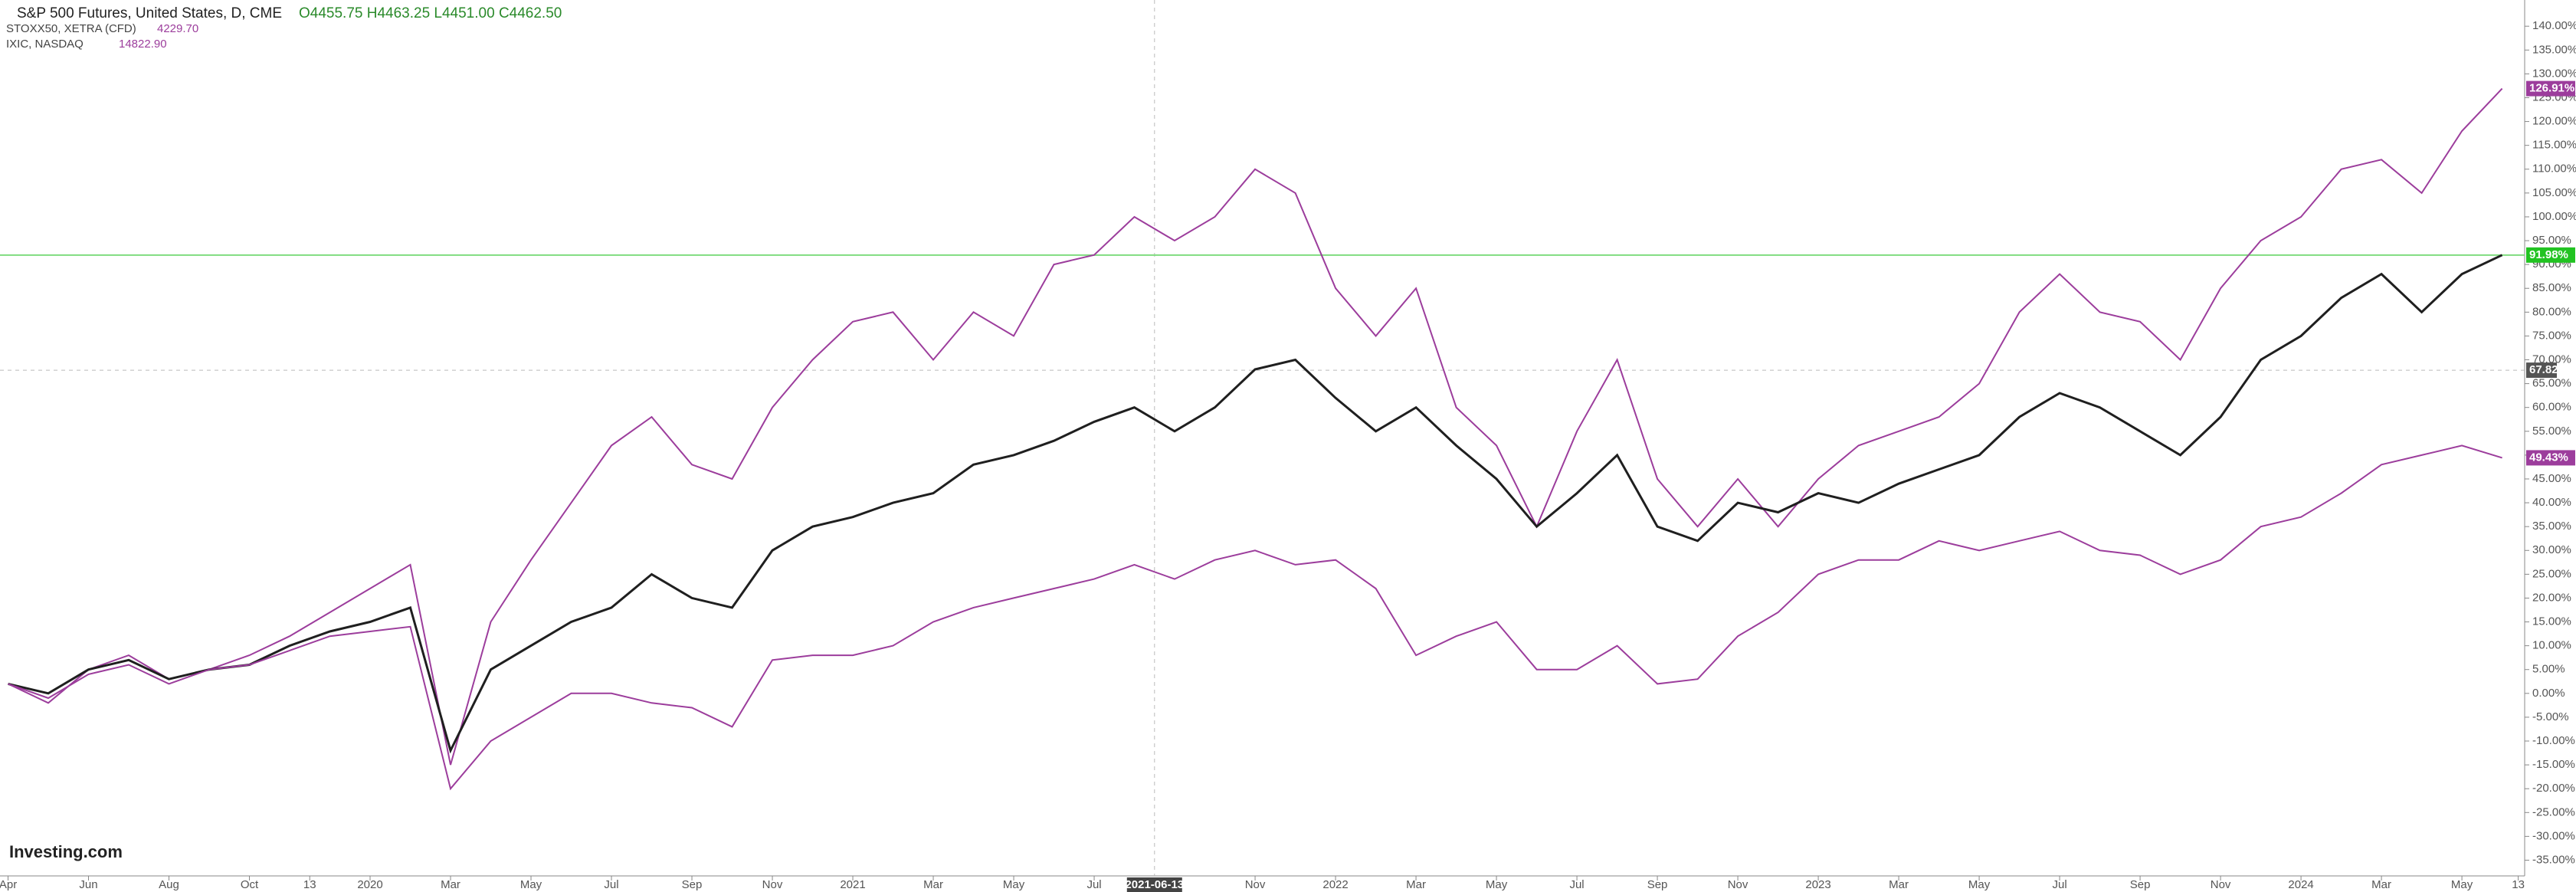  What do you see at coordinates (2548, 693) in the screenshot?
I see `y-tick-label: 0.00%` at bounding box center [2548, 693].